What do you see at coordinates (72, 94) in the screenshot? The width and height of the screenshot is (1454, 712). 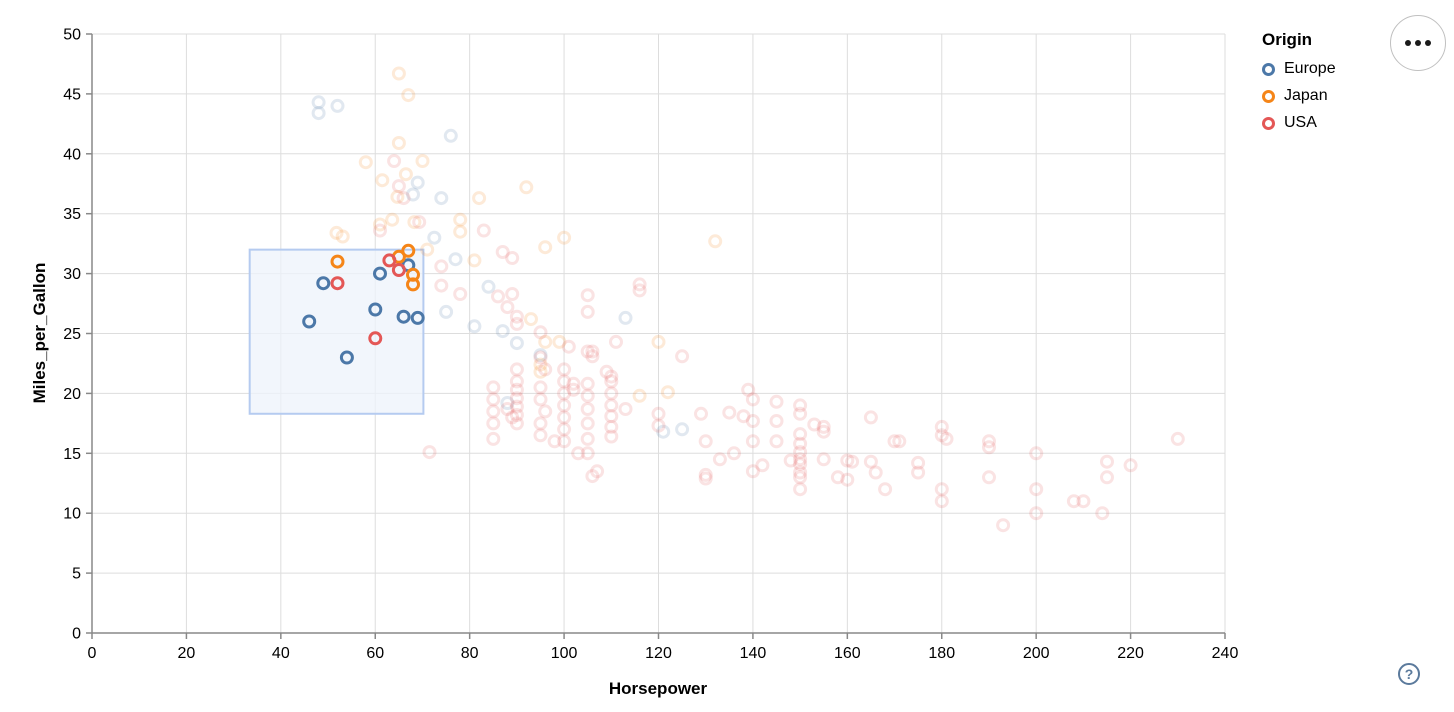 I see `y-tick-label: 45` at bounding box center [72, 94].